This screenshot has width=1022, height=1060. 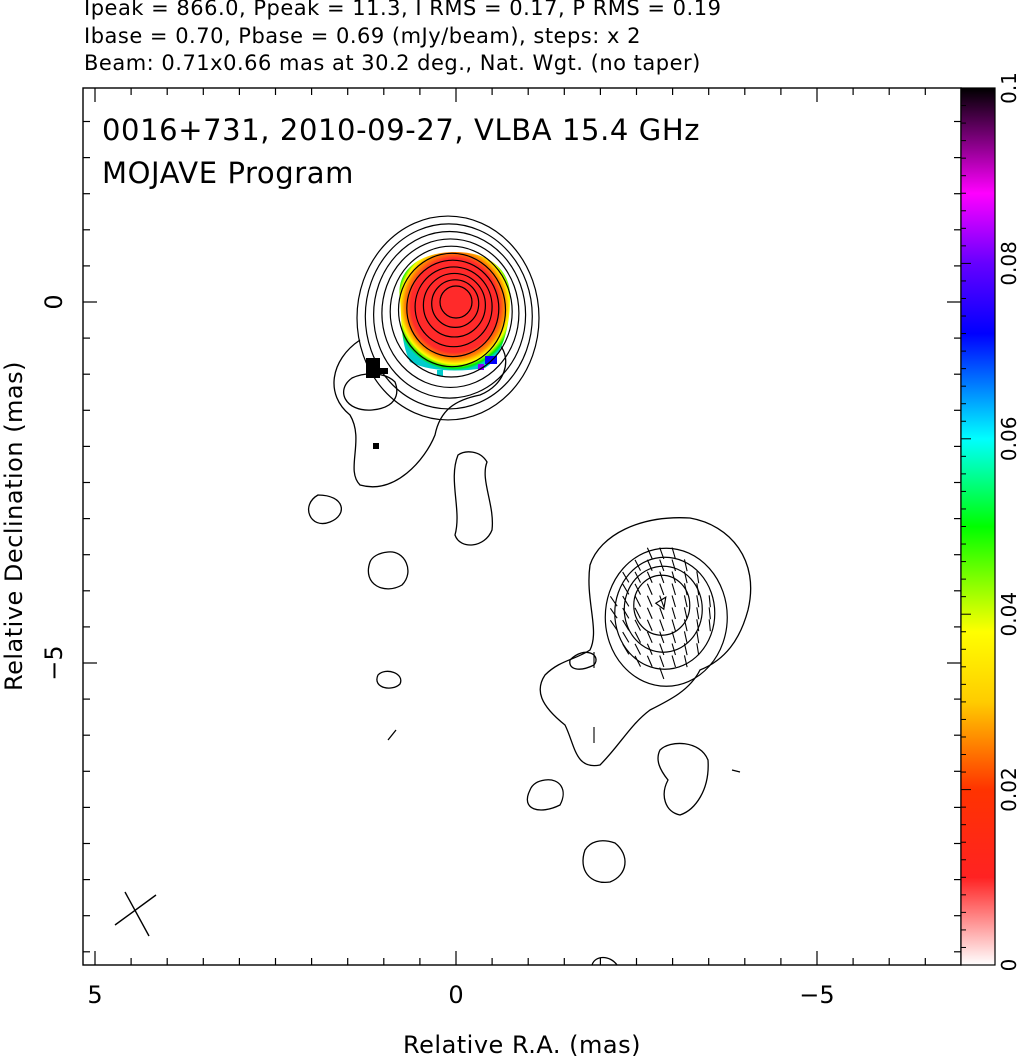 I want to click on colorbar-tick-label: 0.08, so click(x=1009, y=263).